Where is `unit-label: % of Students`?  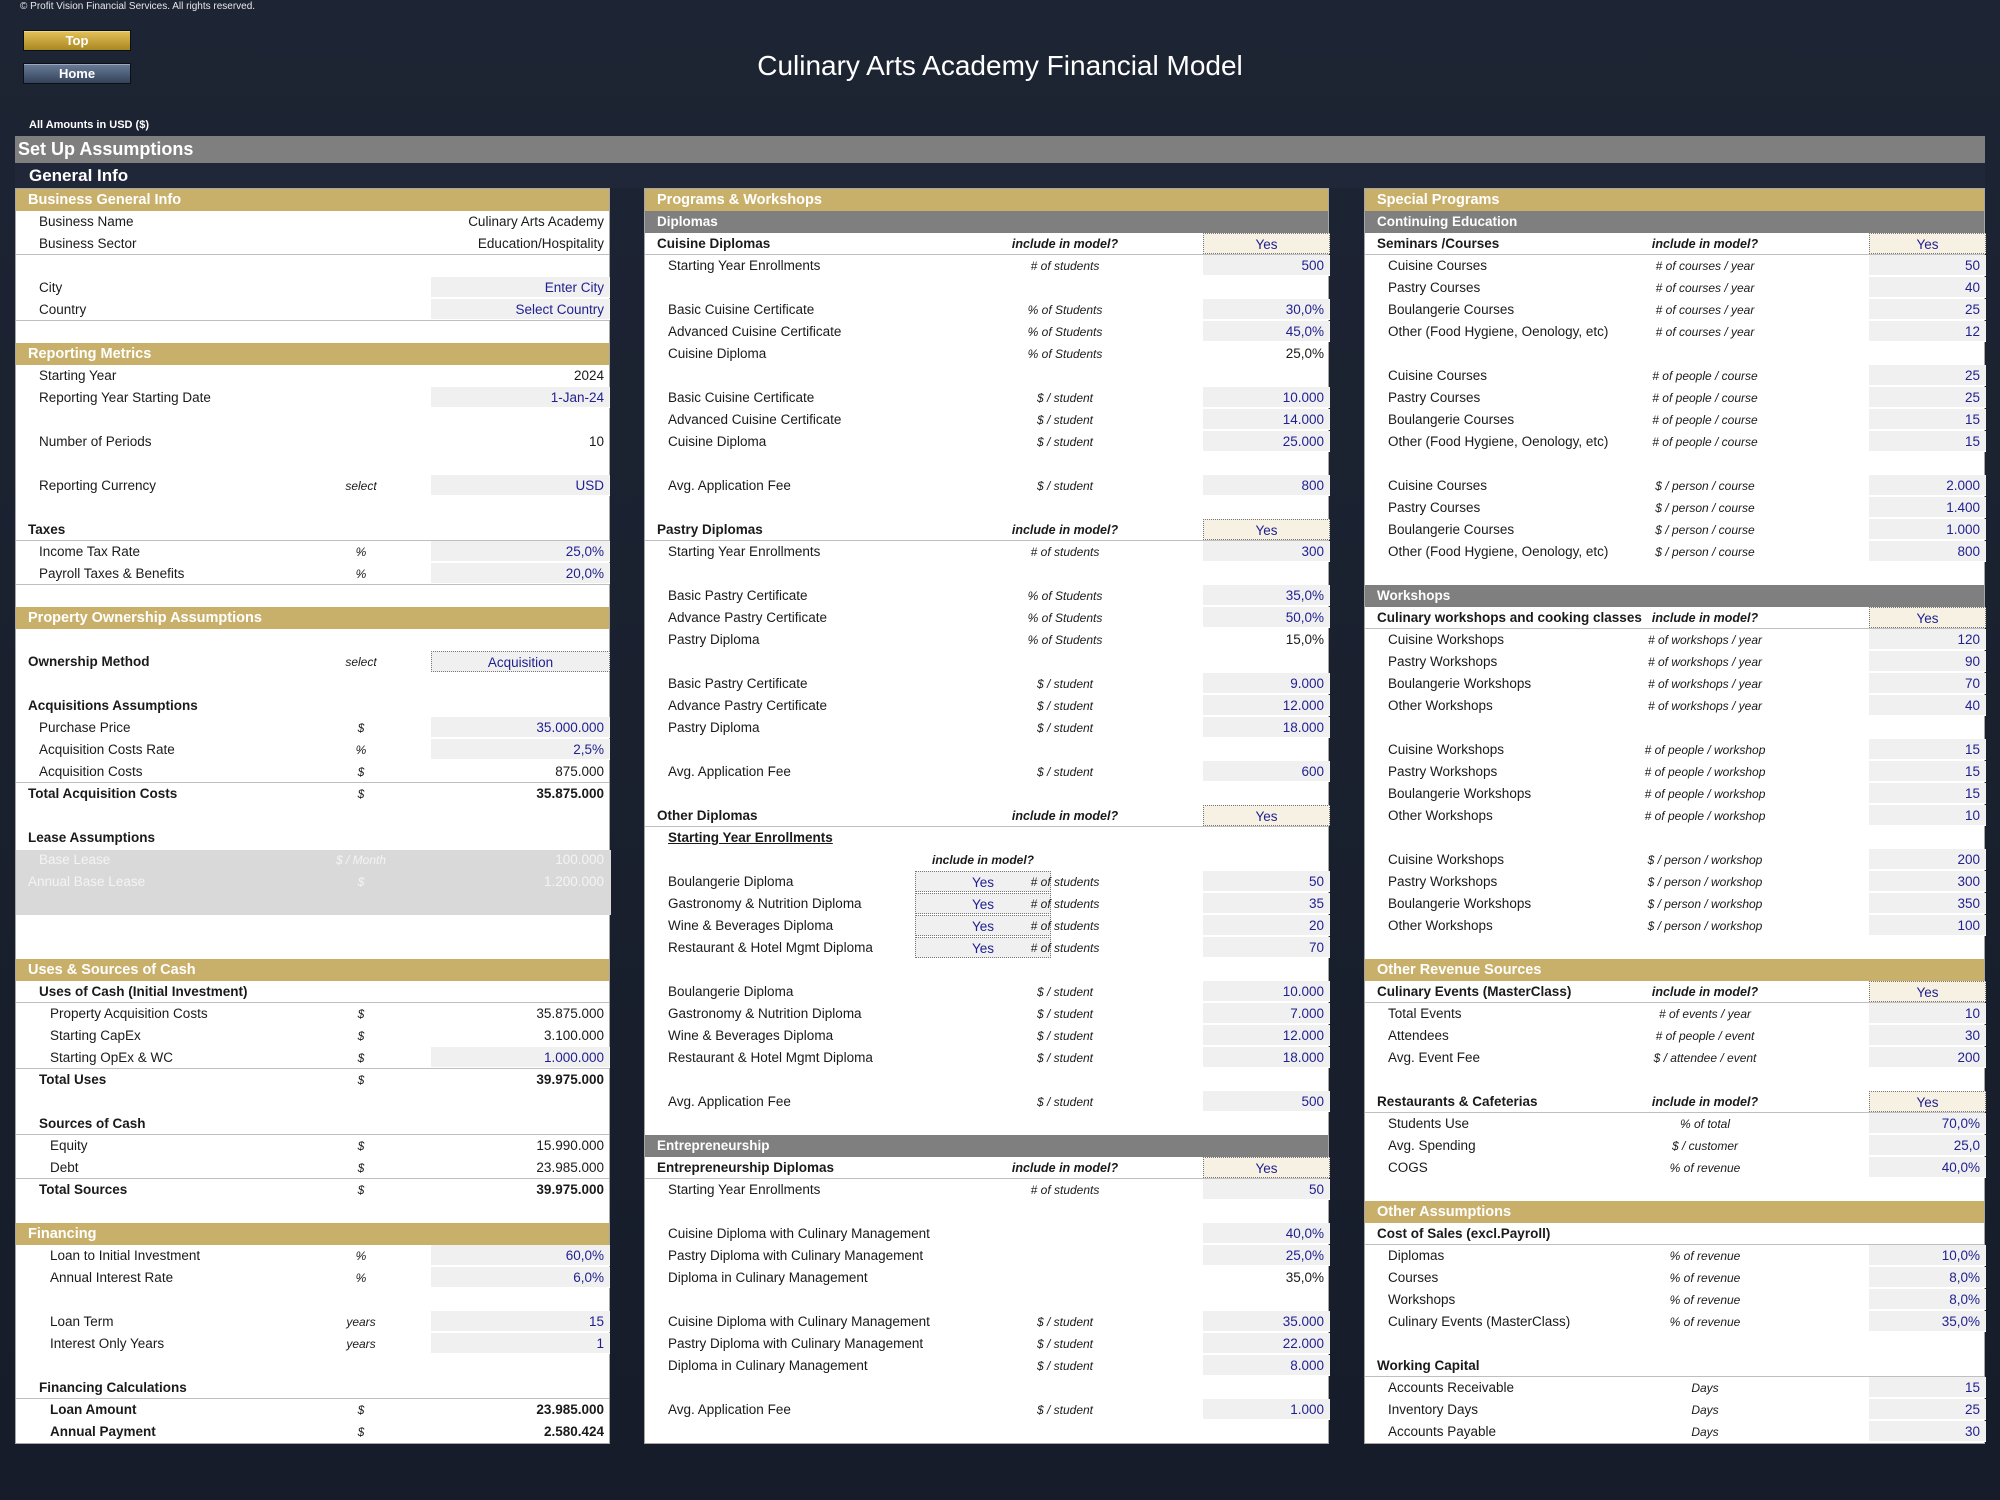 unit-label: % of Students is located at coordinates (1065, 640).